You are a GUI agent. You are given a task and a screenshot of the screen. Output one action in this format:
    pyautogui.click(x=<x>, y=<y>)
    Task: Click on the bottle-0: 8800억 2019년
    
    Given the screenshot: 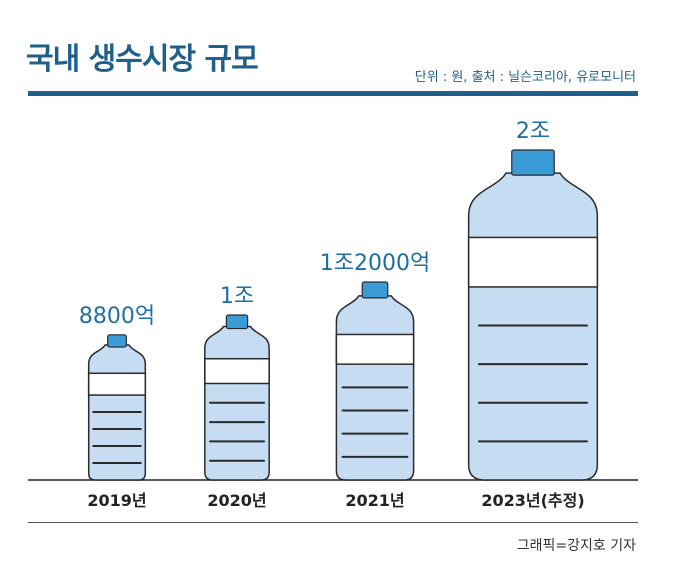 What is the action you would take?
    pyautogui.click(x=117, y=407)
    